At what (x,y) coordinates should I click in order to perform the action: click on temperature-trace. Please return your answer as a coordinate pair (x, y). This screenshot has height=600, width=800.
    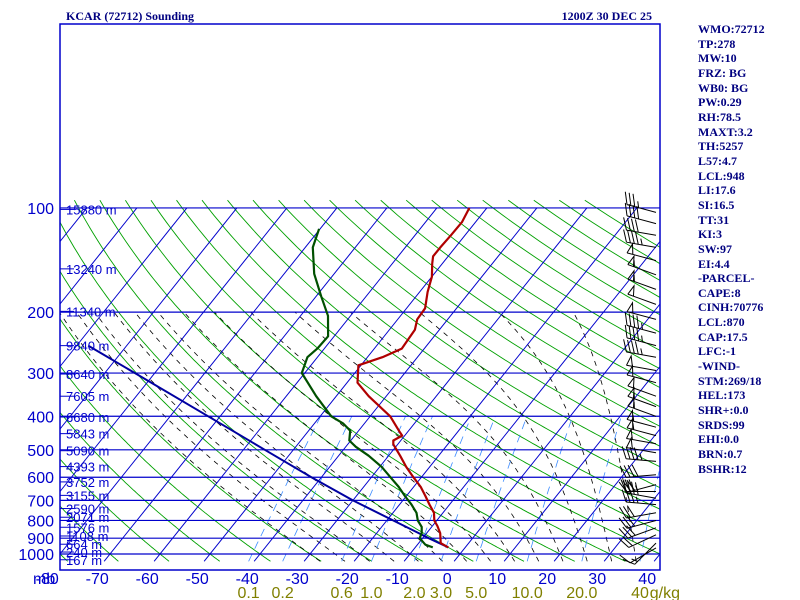
    Looking at the image, I should click on (413, 378).